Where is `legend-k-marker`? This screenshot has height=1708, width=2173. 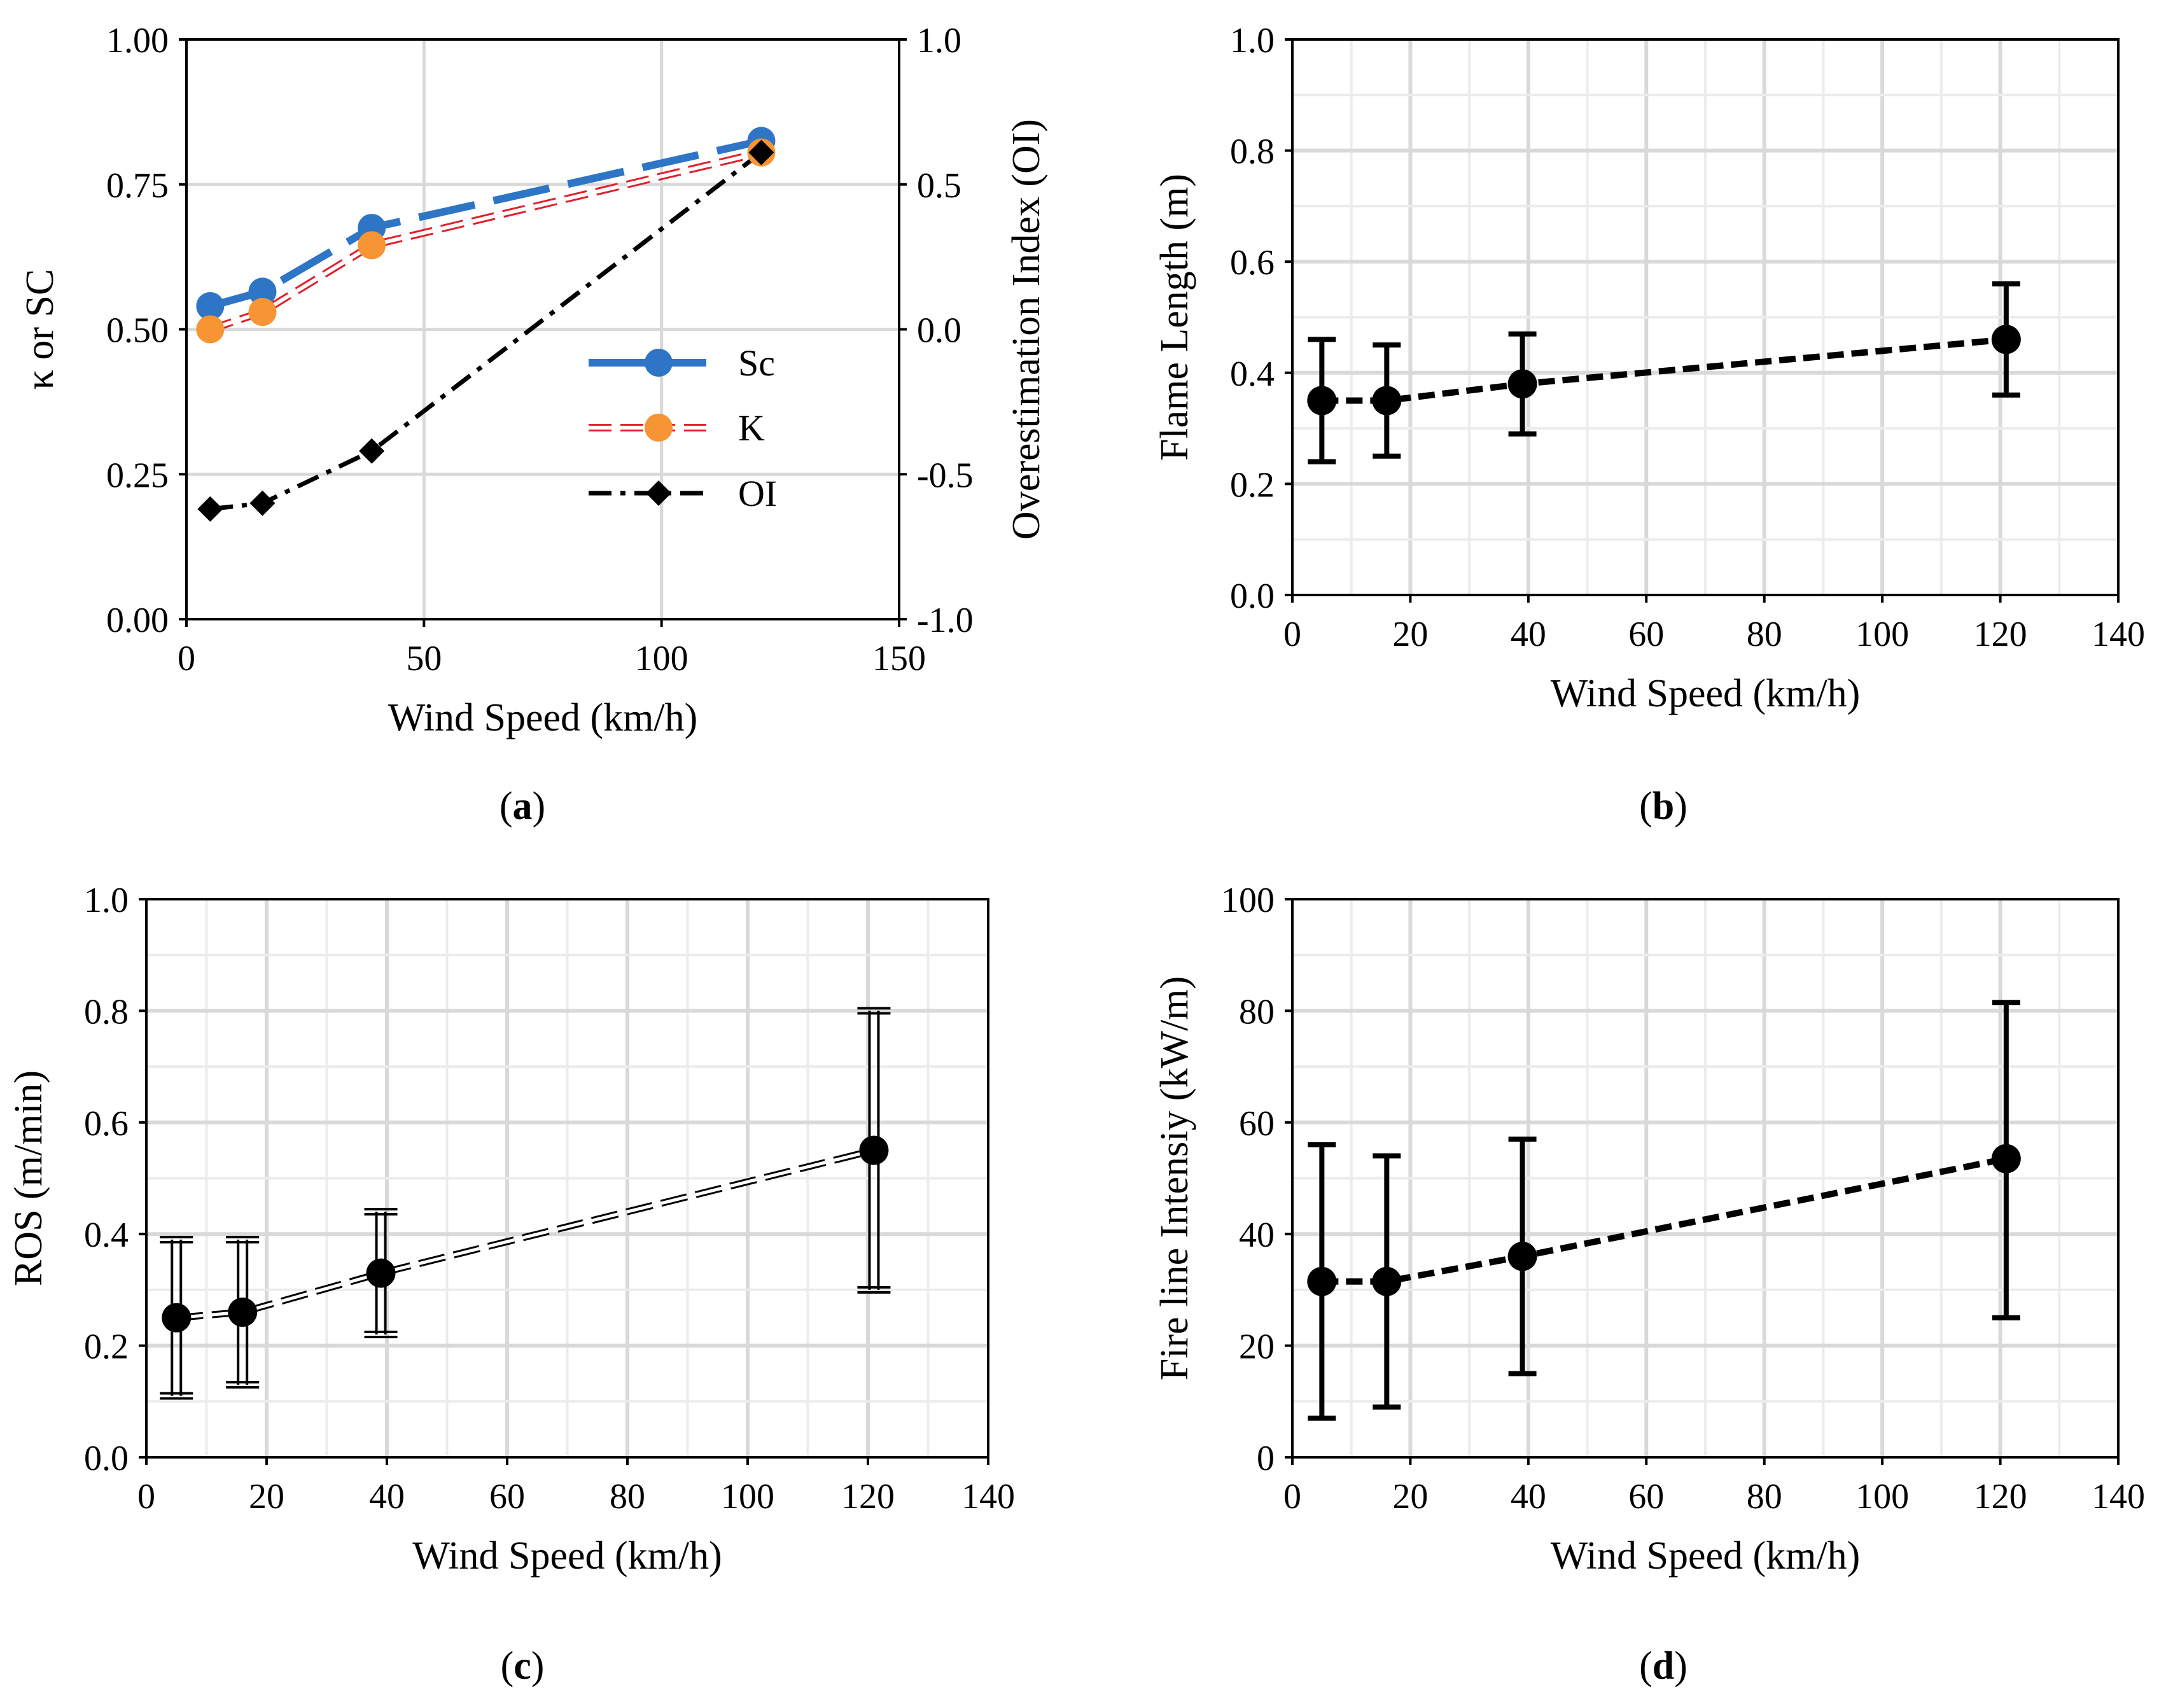
legend-k-marker is located at coordinates (659, 428).